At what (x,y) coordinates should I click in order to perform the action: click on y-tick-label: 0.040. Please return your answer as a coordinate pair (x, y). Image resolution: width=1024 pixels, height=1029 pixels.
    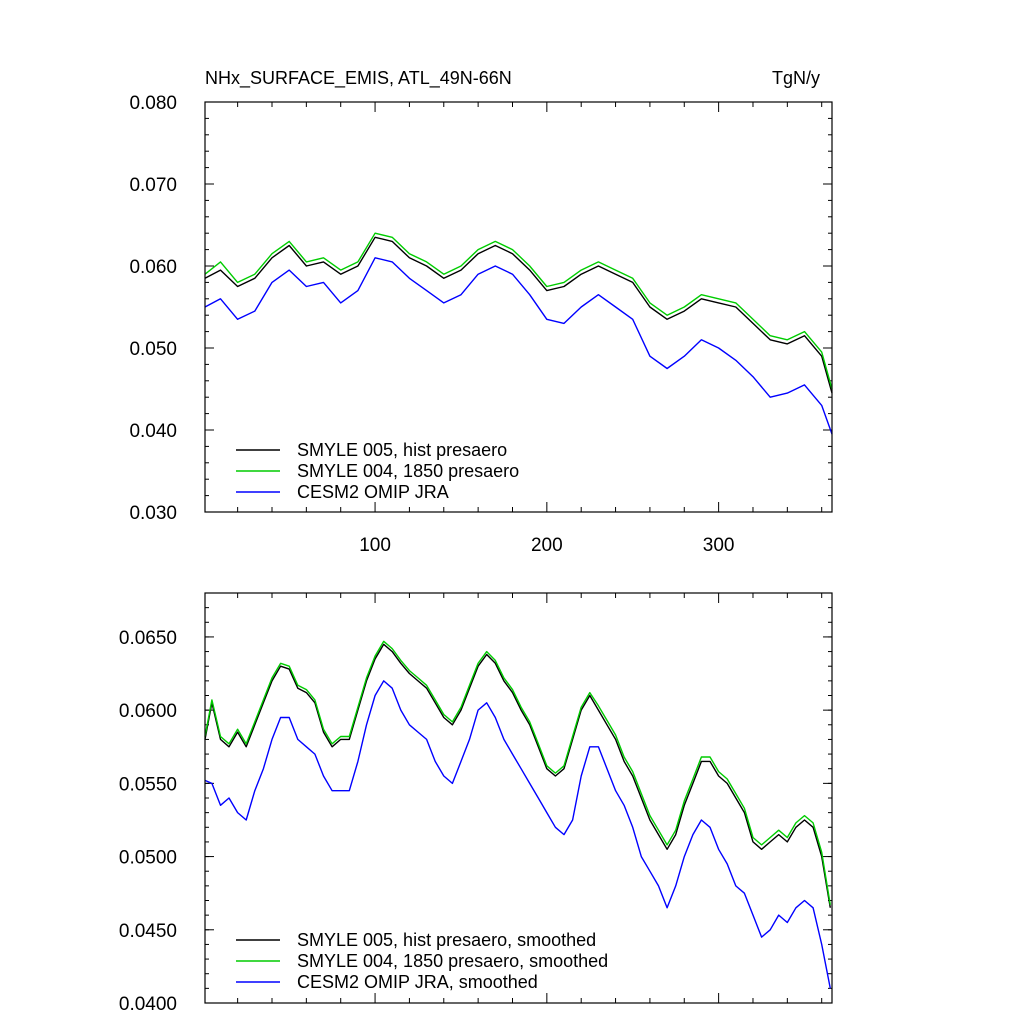
    Looking at the image, I should click on (153, 431).